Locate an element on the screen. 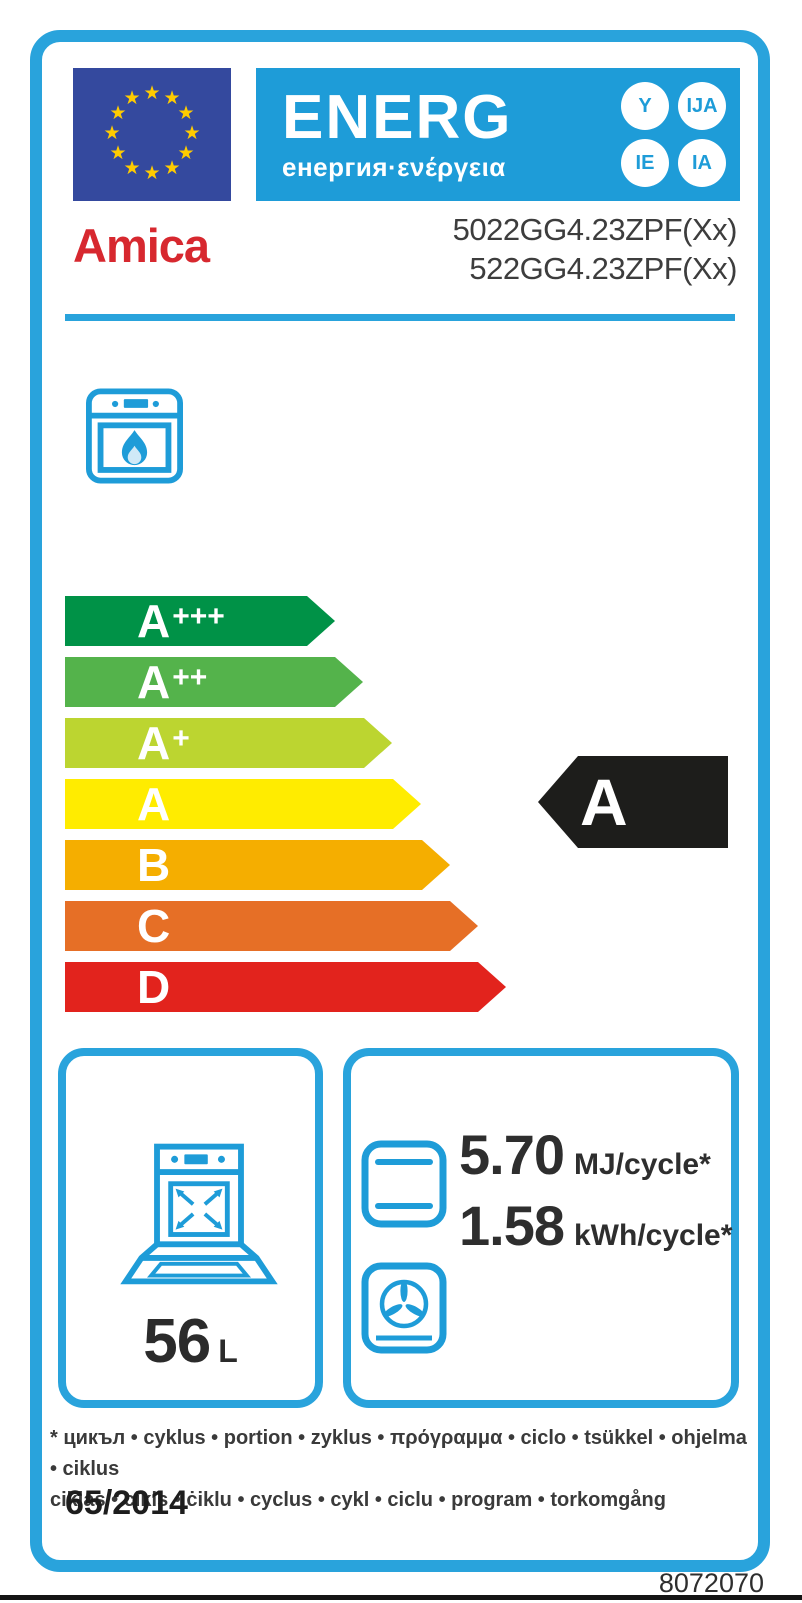 The height and width of the screenshot is (1603, 802). energy-class-arrow-c: C is located at coordinates (271, 926).